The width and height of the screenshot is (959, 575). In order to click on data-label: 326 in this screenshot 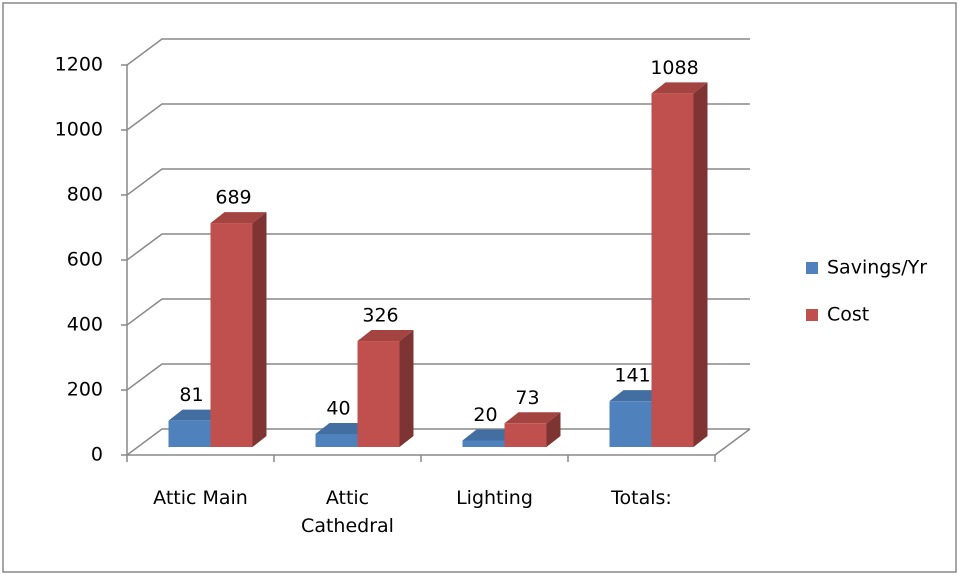, I will do `click(380, 316)`.